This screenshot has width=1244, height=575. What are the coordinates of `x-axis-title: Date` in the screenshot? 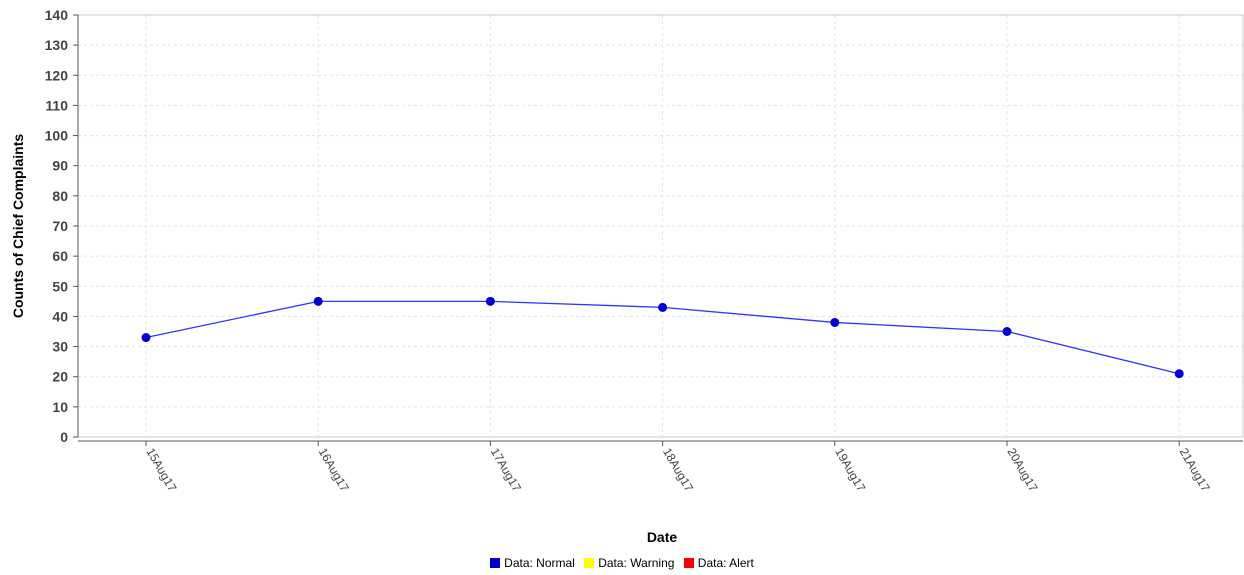 It's located at (662, 537).